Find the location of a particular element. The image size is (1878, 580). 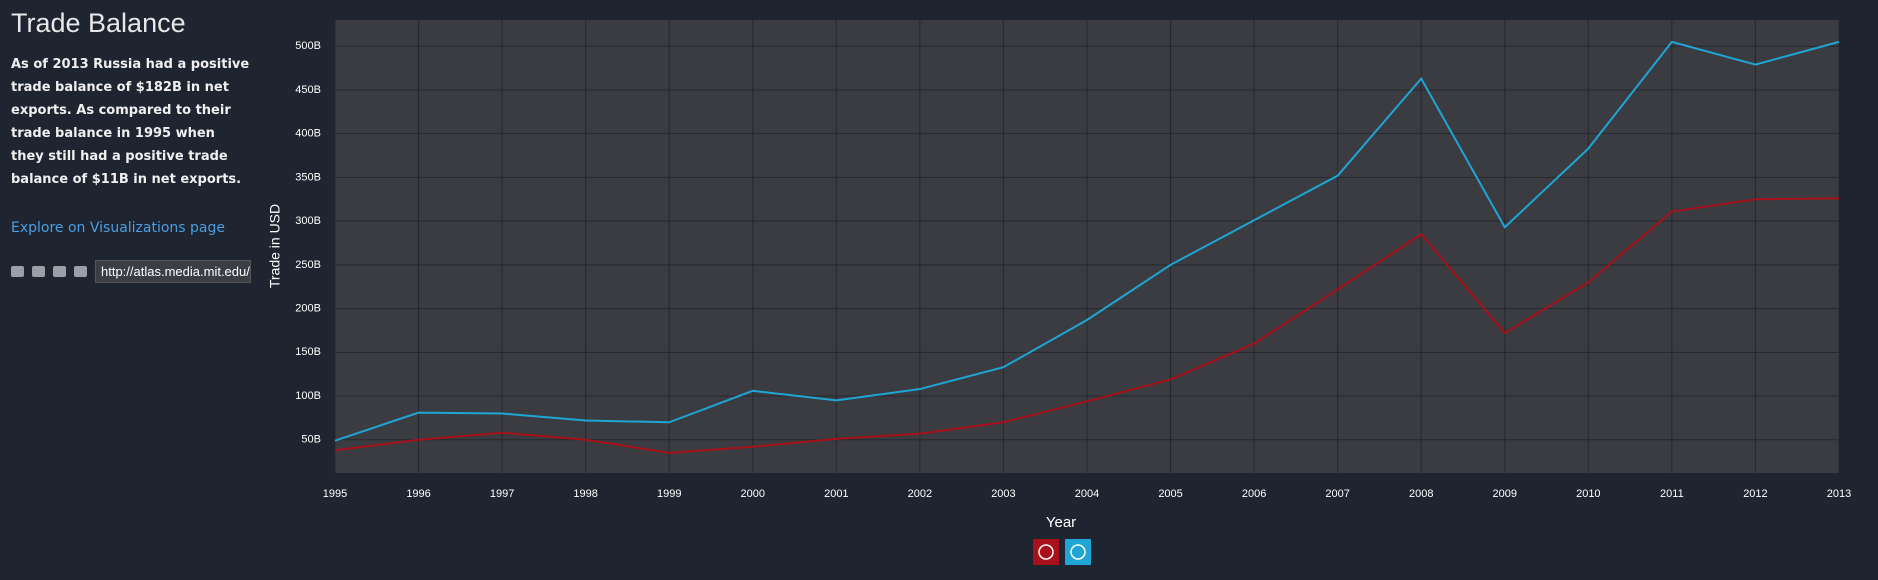

x-tick-label: 1997 is located at coordinates (502, 494).